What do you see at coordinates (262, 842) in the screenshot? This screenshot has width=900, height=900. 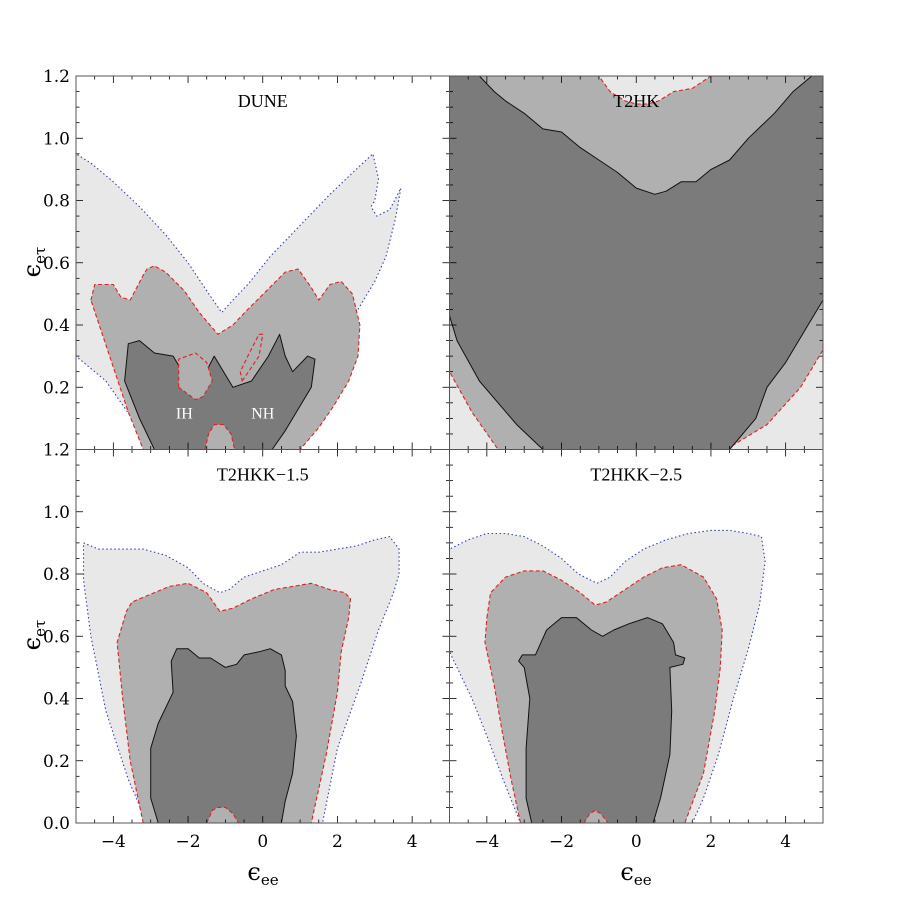 I see `panel-2-xtick-label-2: 0` at bounding box center [262, 842].